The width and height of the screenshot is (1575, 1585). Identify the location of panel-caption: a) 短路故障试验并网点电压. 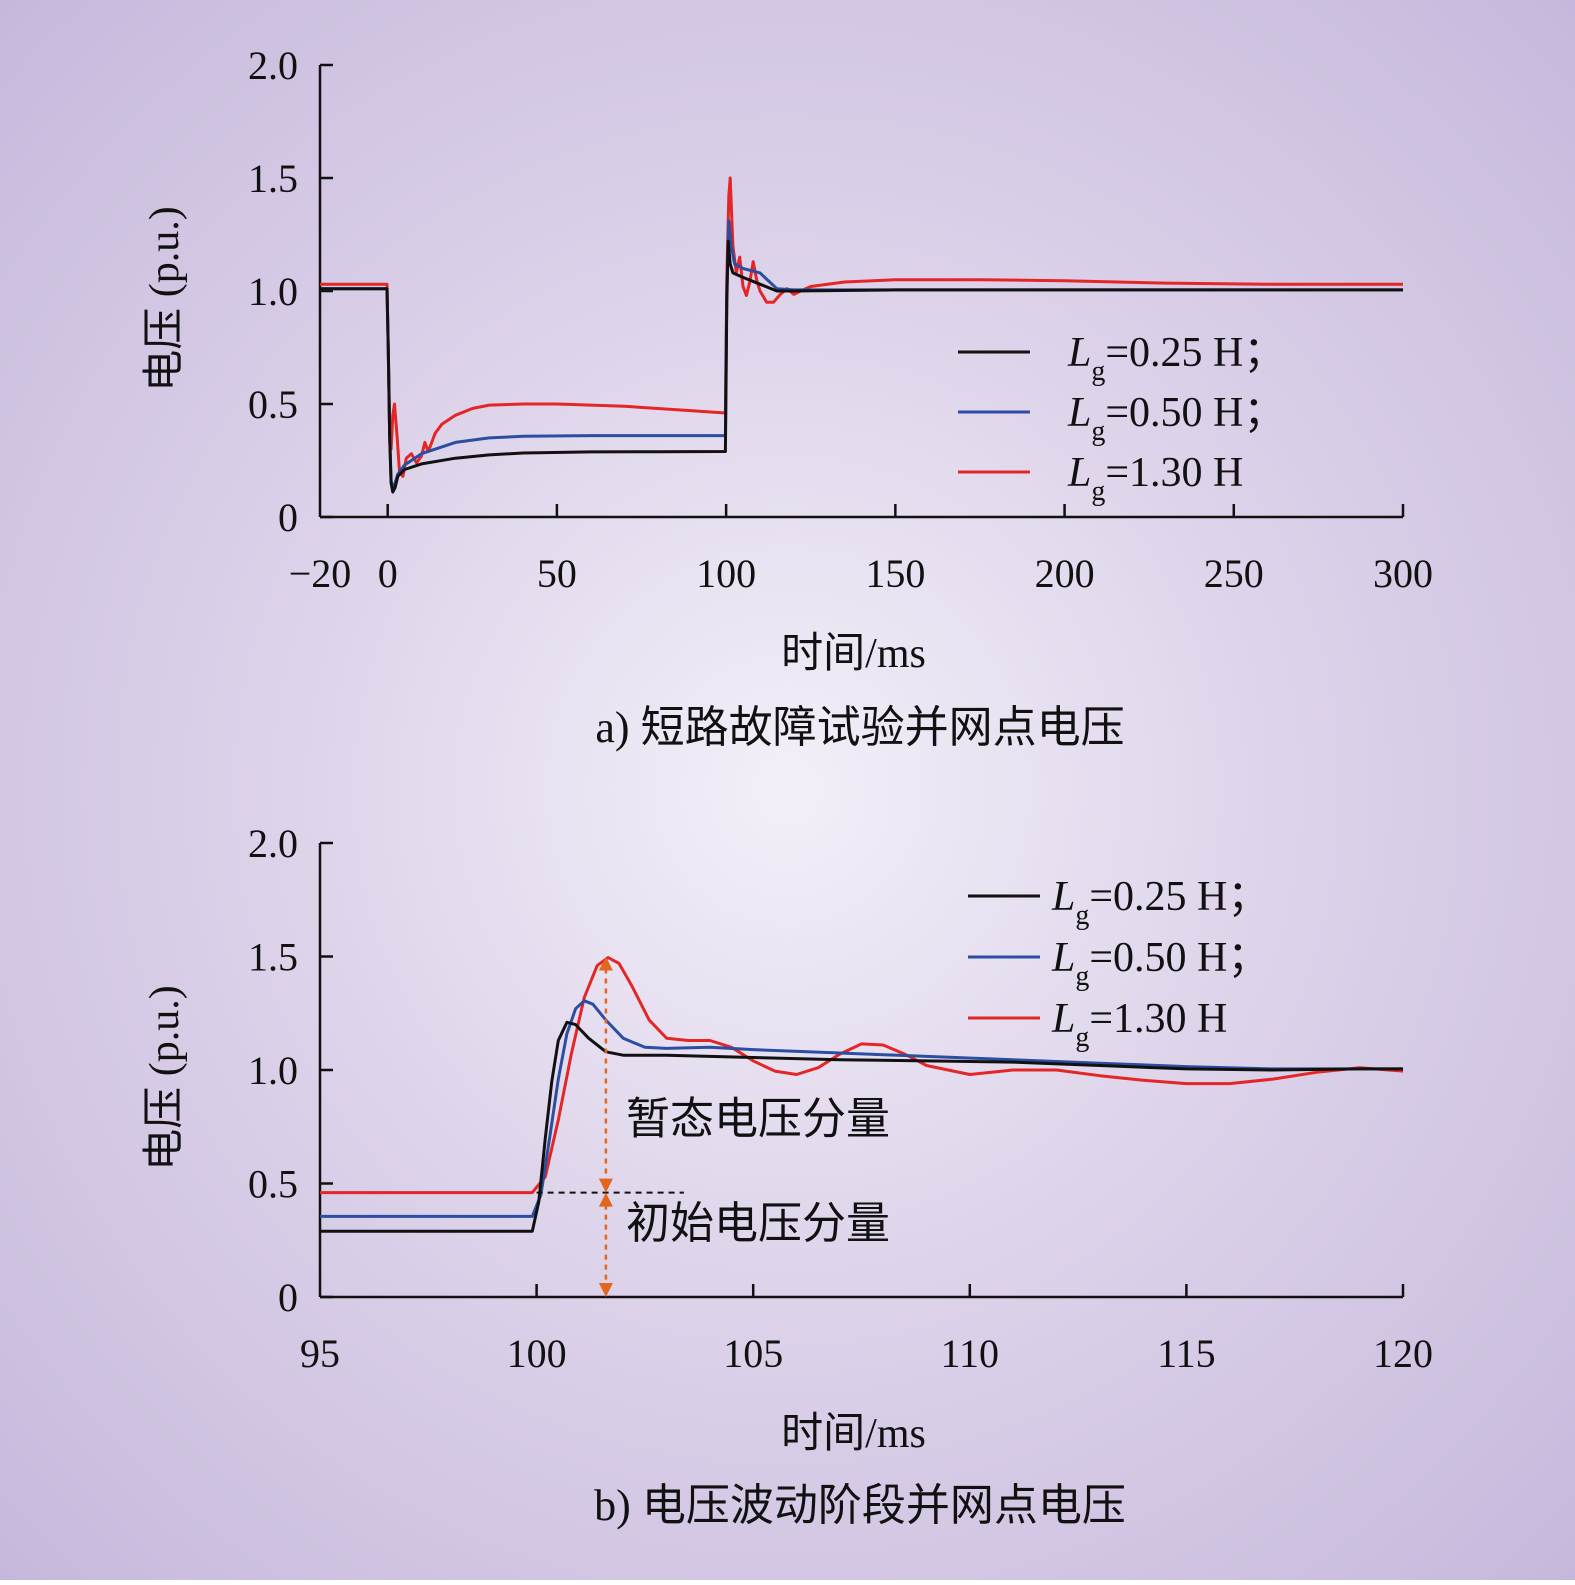
(859, 727).